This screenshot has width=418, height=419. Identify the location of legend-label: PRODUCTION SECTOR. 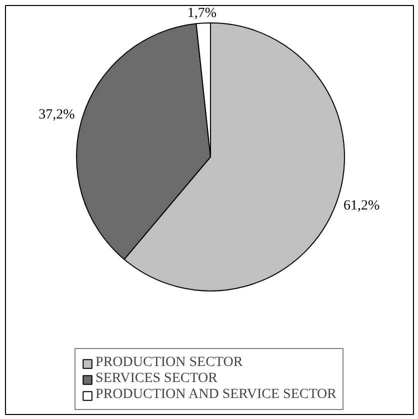
(169, 363).